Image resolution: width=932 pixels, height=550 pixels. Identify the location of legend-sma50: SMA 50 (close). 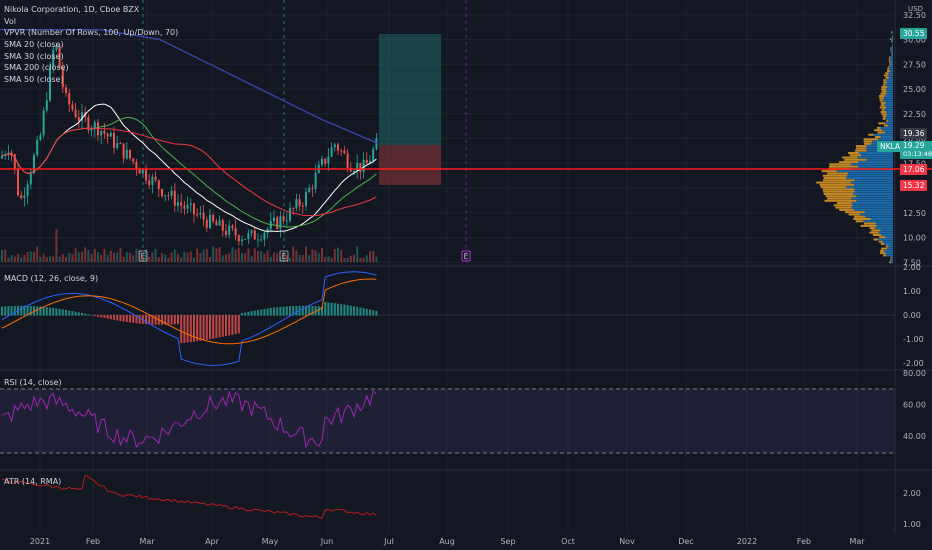
(34, 80).